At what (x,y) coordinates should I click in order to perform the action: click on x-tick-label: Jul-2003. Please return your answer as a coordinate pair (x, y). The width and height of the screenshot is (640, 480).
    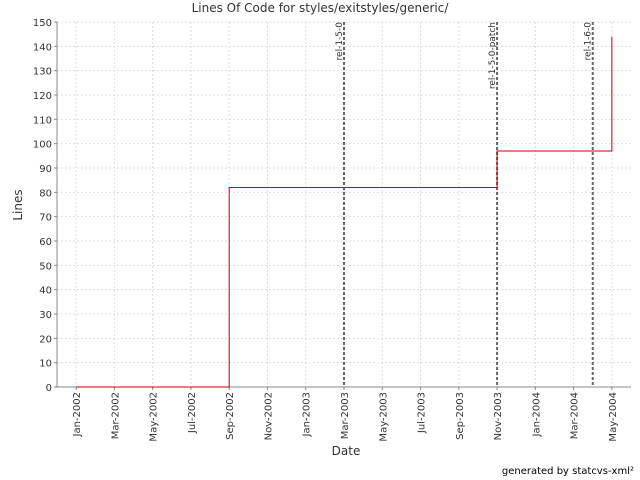
    Looking at the image, I should click on (422, 413).